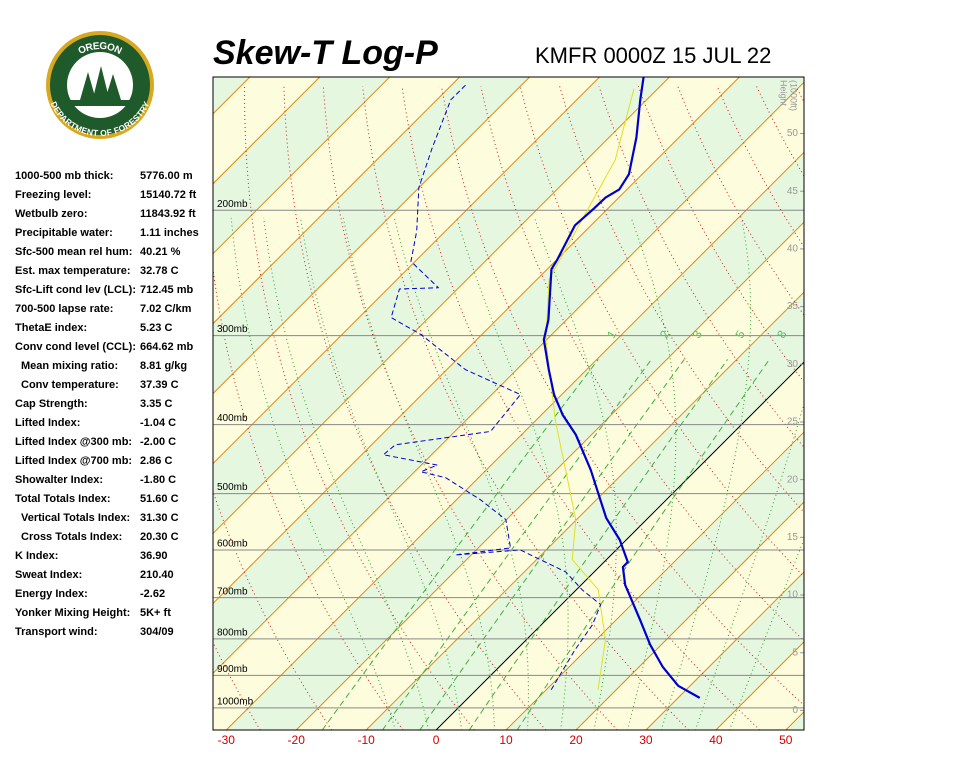 The width and height of the screenshot is (960, 768). I want to click on index-value: -1.80 C, so click(158, 480).